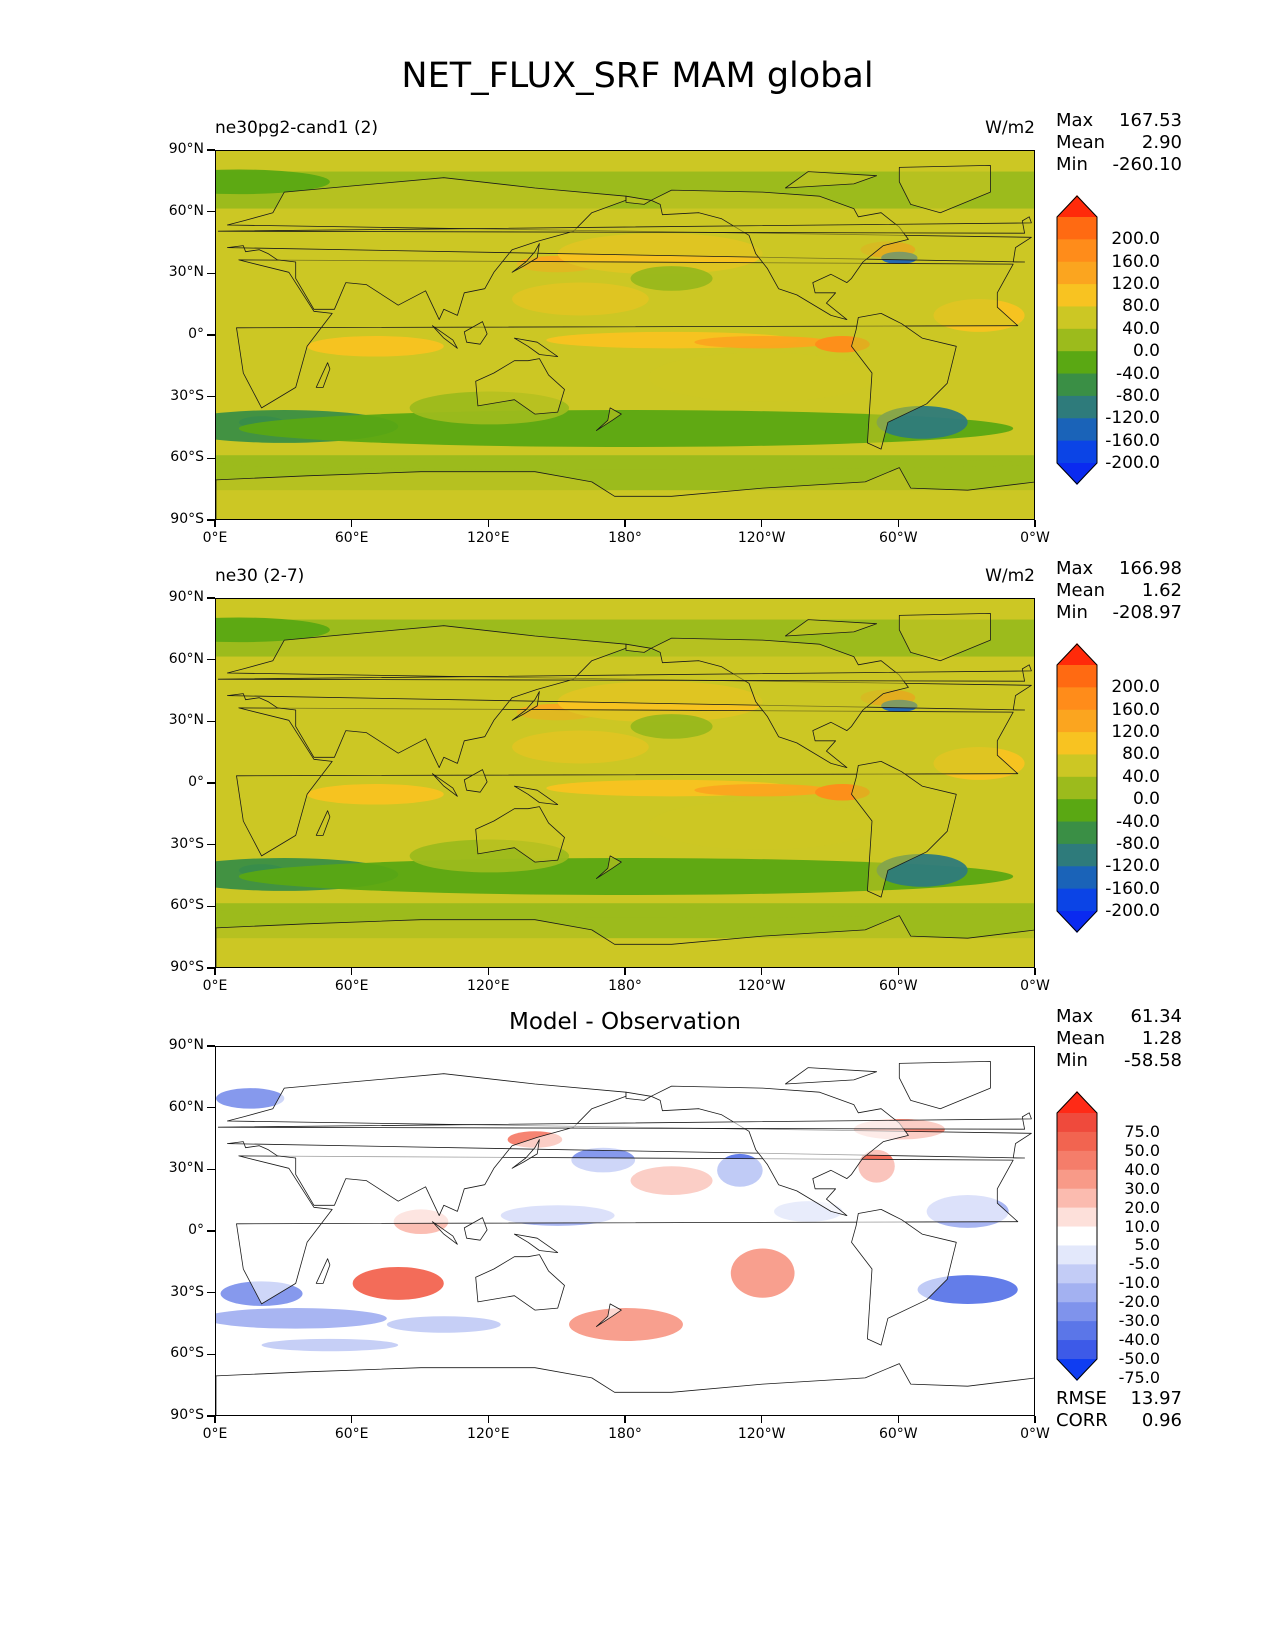 Image resolution: width=1275 pixels, height=1650 pixels. I want to click on colorbar-tick-label: -40.0, so click(1139, 1340).